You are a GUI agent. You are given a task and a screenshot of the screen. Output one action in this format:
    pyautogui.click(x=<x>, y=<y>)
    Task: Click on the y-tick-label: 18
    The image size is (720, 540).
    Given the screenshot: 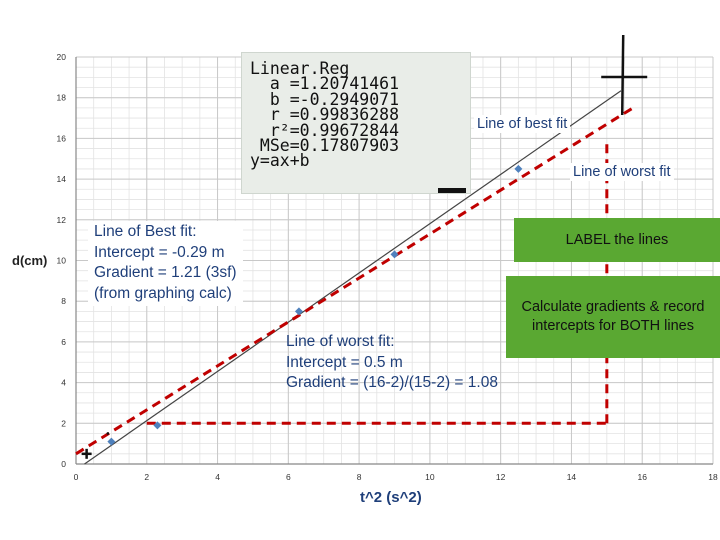 What is the action you would take?
    pyautogui.click(x=62, y=98)
    